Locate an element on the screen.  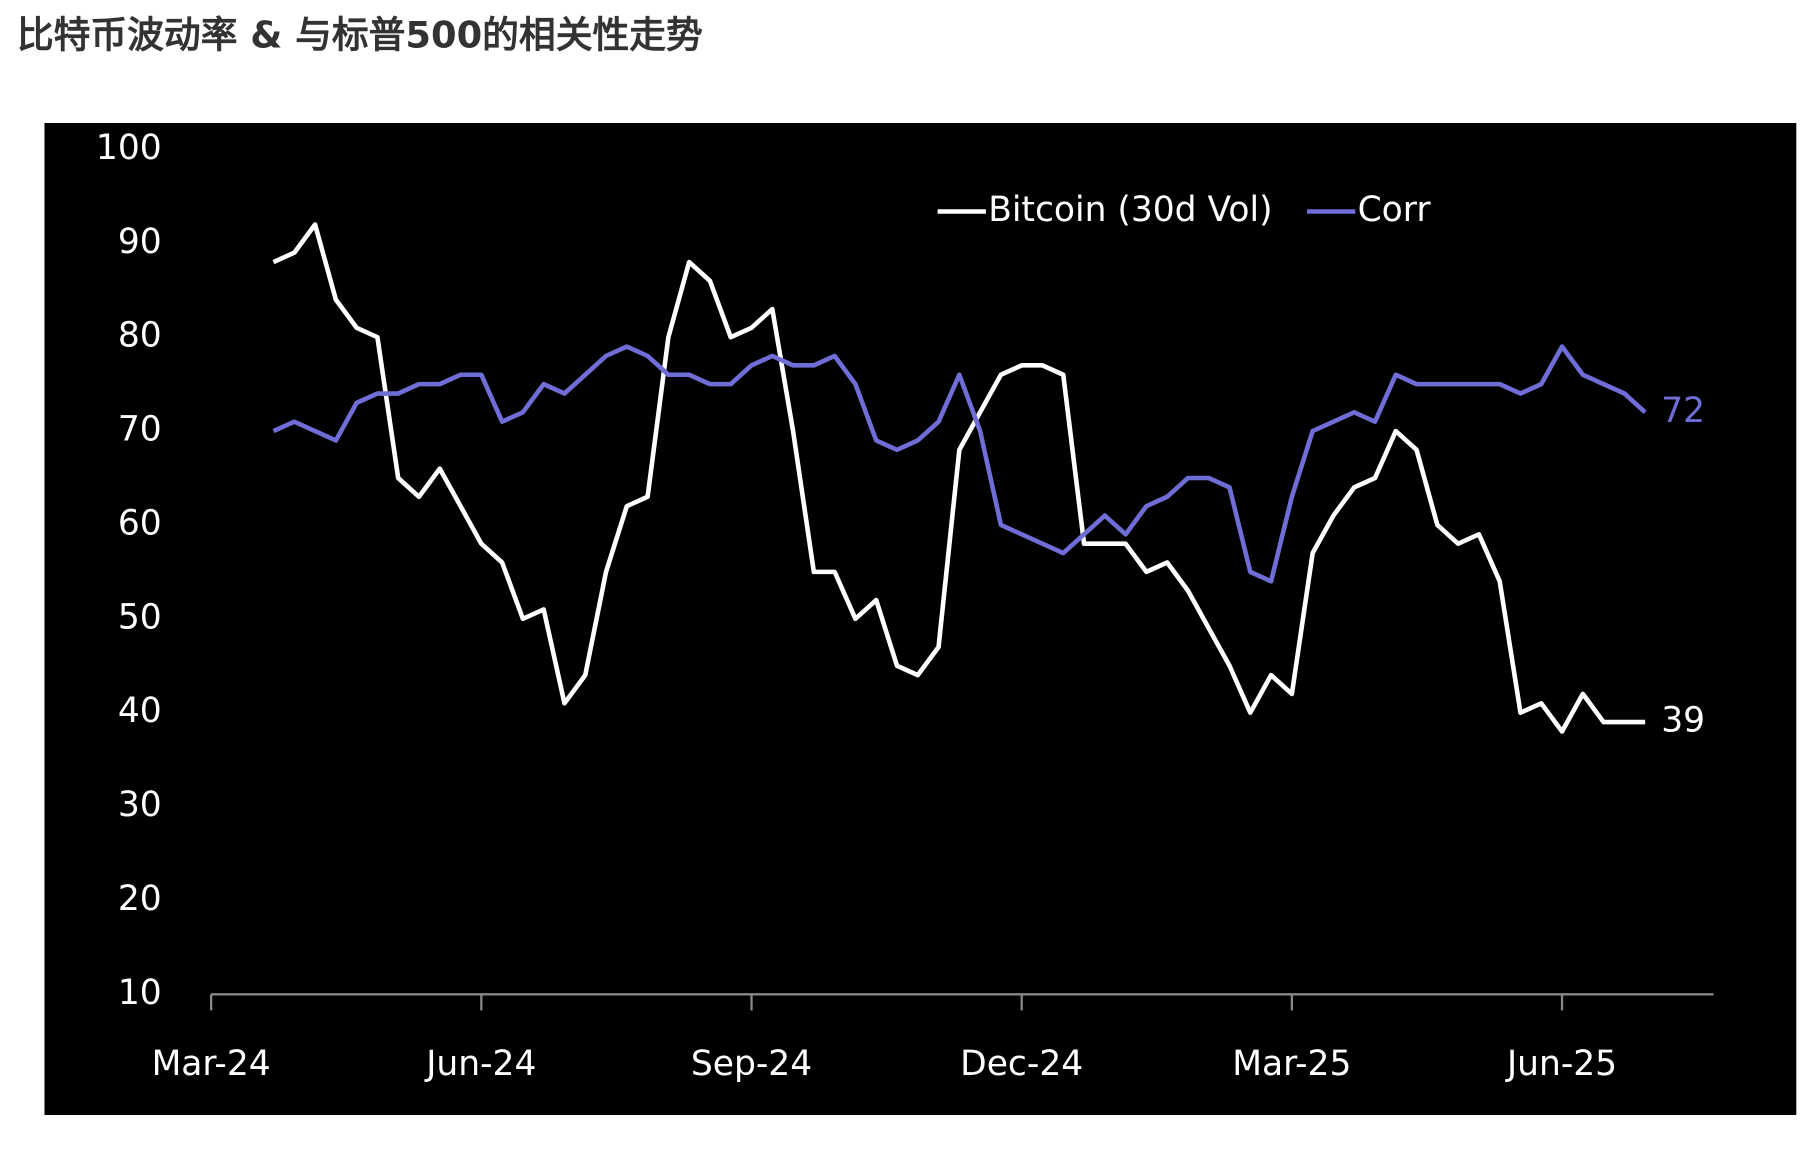
x-tick-label: Jun-24 is located at coordinates (480, 1064).